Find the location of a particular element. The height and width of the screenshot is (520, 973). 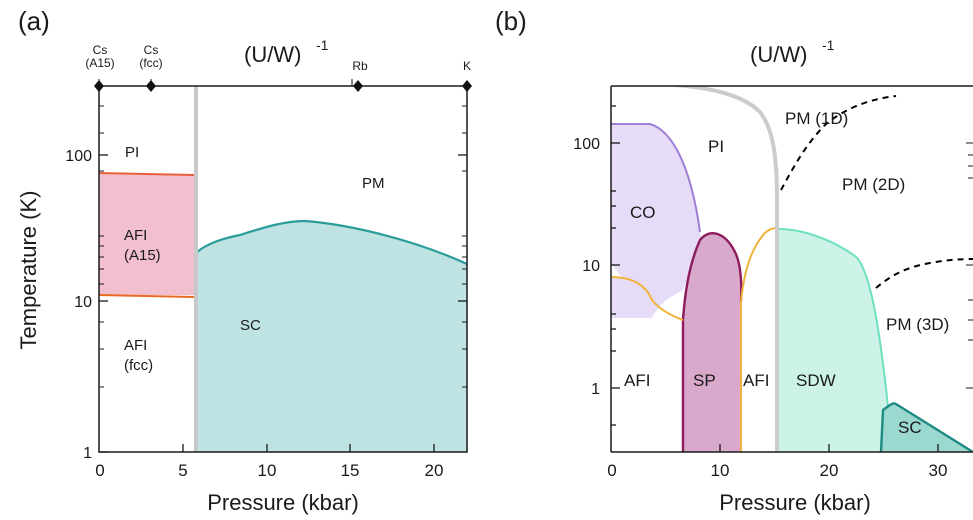

co-region-fill is located at coordinates (655, 193).